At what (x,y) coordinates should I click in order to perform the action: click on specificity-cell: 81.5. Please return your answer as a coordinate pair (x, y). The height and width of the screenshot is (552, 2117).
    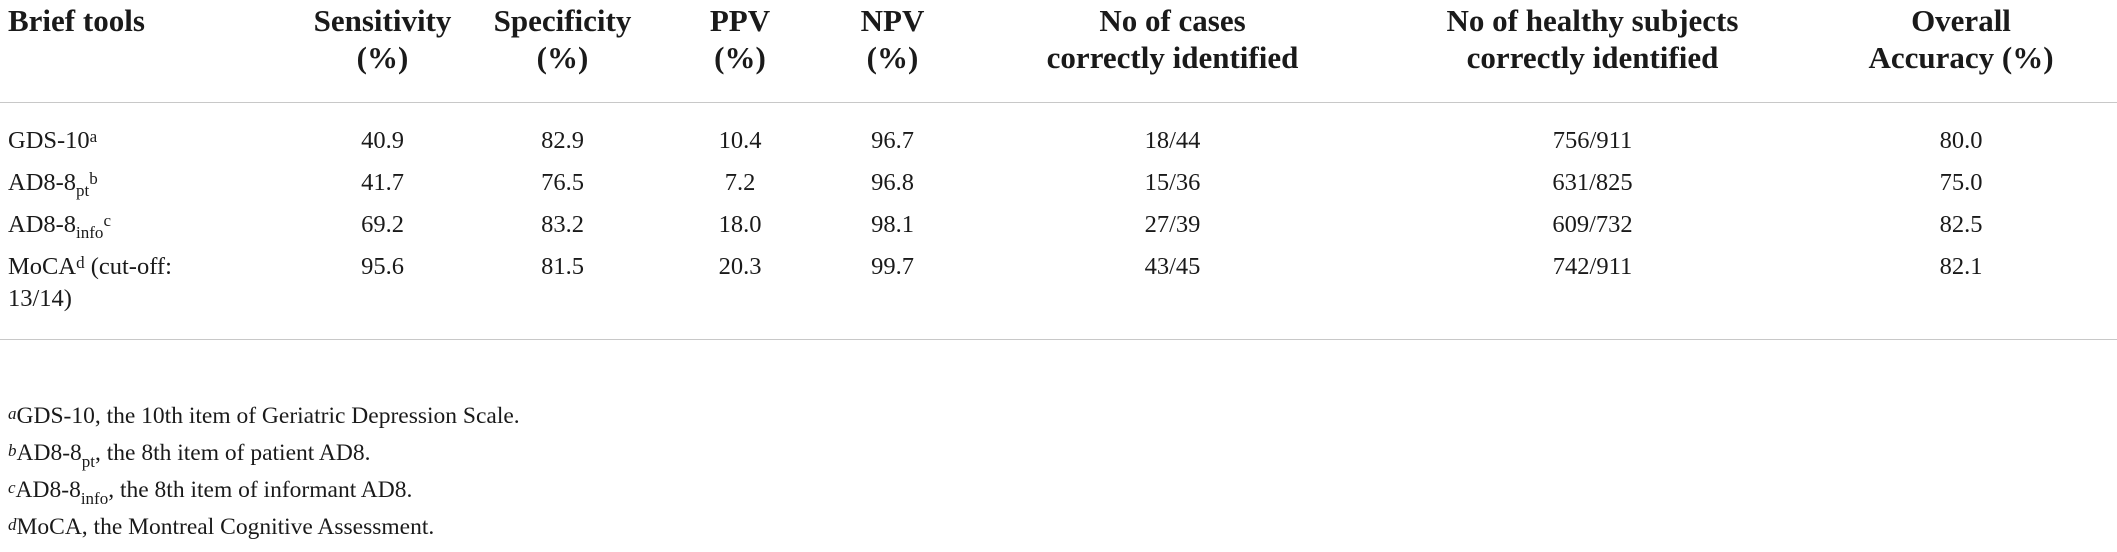
    Looking at the image, I should click on (562, 266).